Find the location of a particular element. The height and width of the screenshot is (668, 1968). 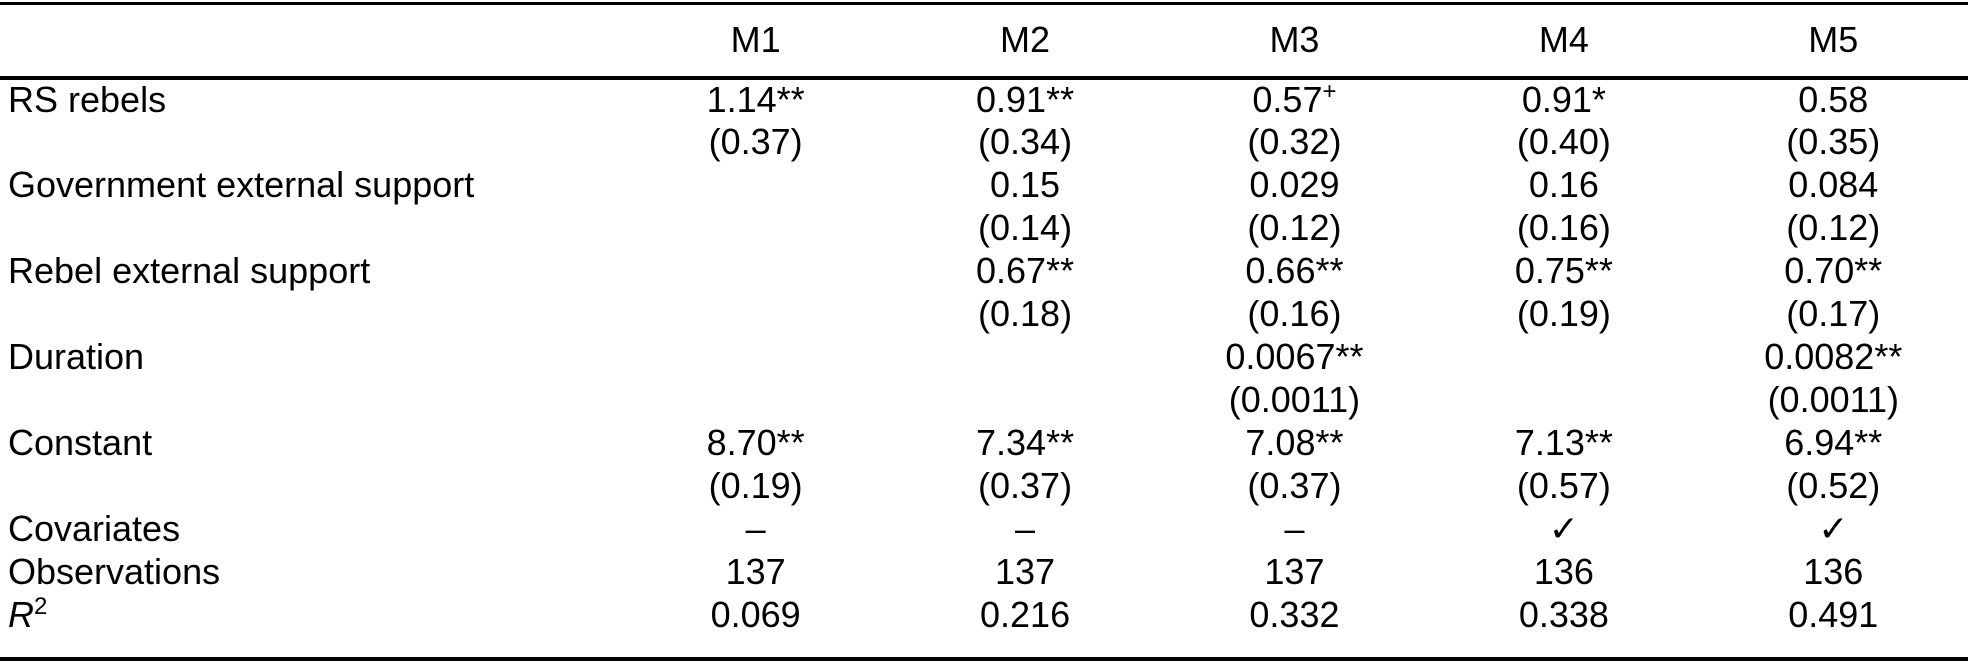

se-cell-m4: (0.16) is located at coordinates (1563, 228).